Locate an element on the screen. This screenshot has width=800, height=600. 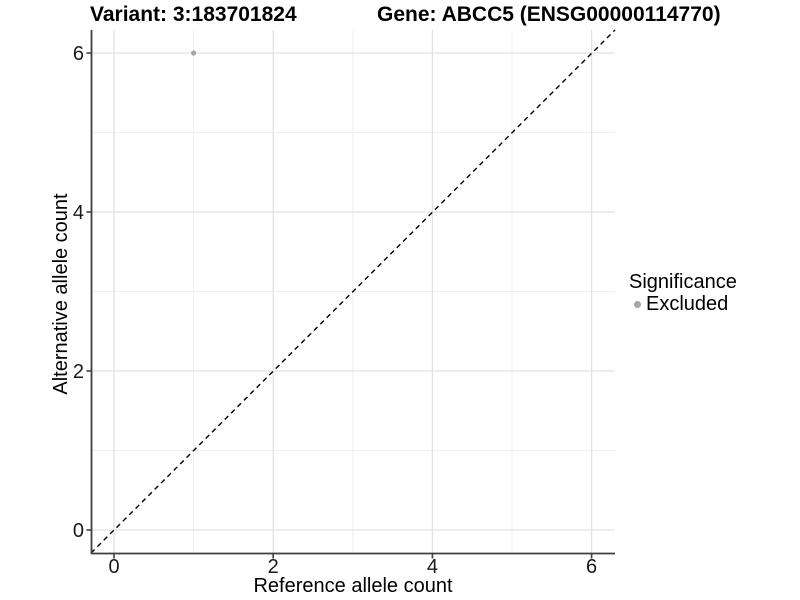
legend: Significance Excluded is located at coordinates (683, 293).